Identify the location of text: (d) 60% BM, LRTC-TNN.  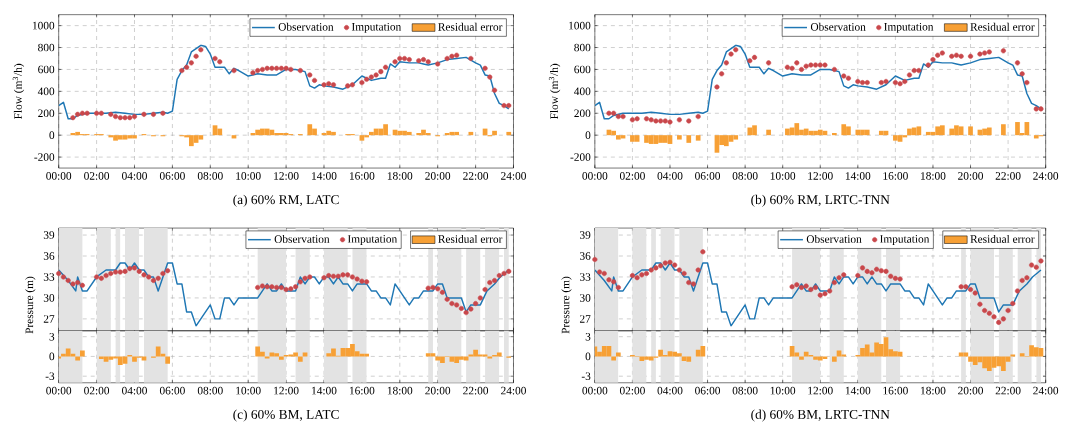
(820, 415).